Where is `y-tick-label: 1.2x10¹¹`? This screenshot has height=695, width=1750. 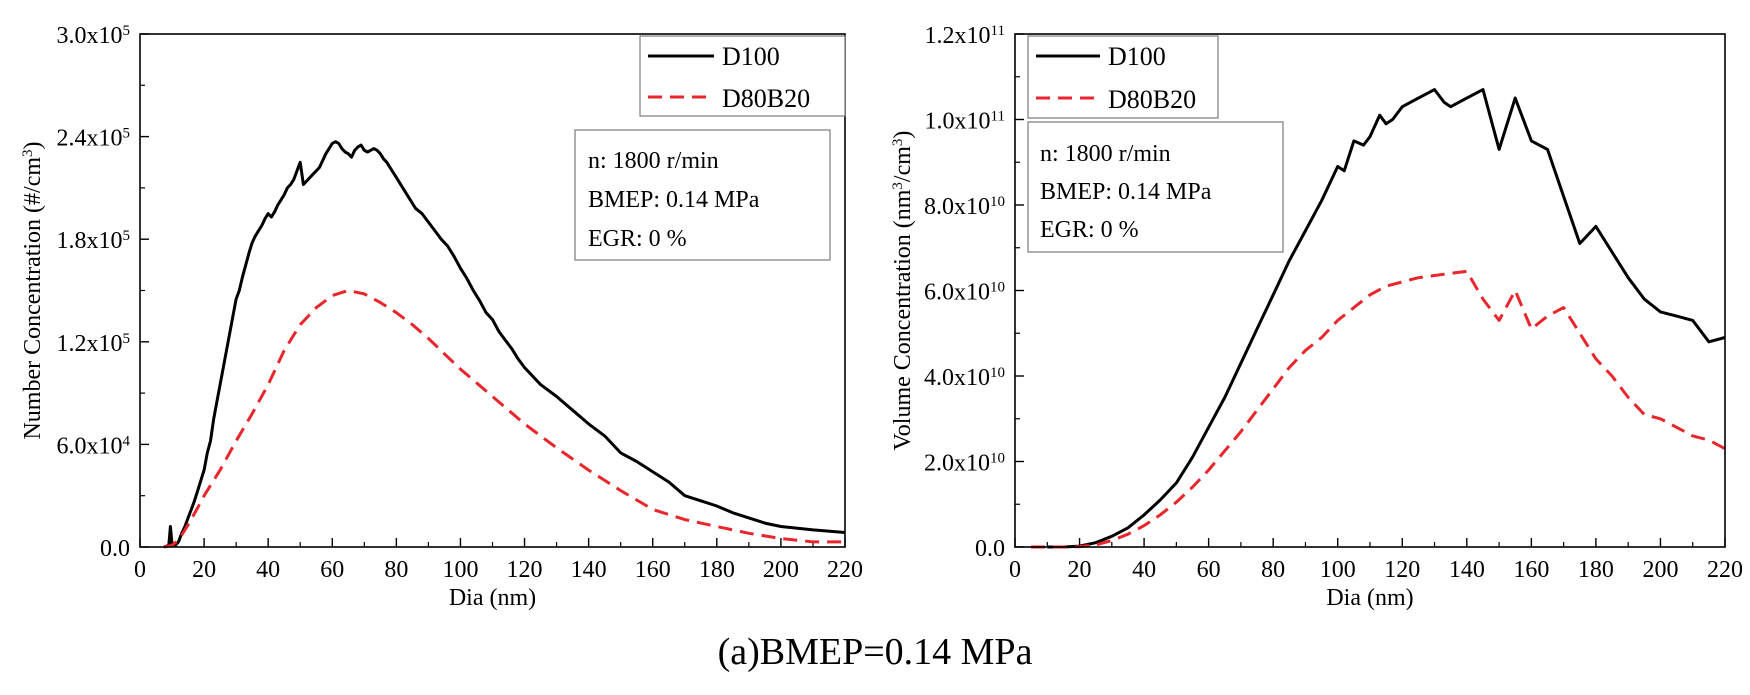 y-tick-label: 1.2x10¹¹ is located at coordinates (965, 36).